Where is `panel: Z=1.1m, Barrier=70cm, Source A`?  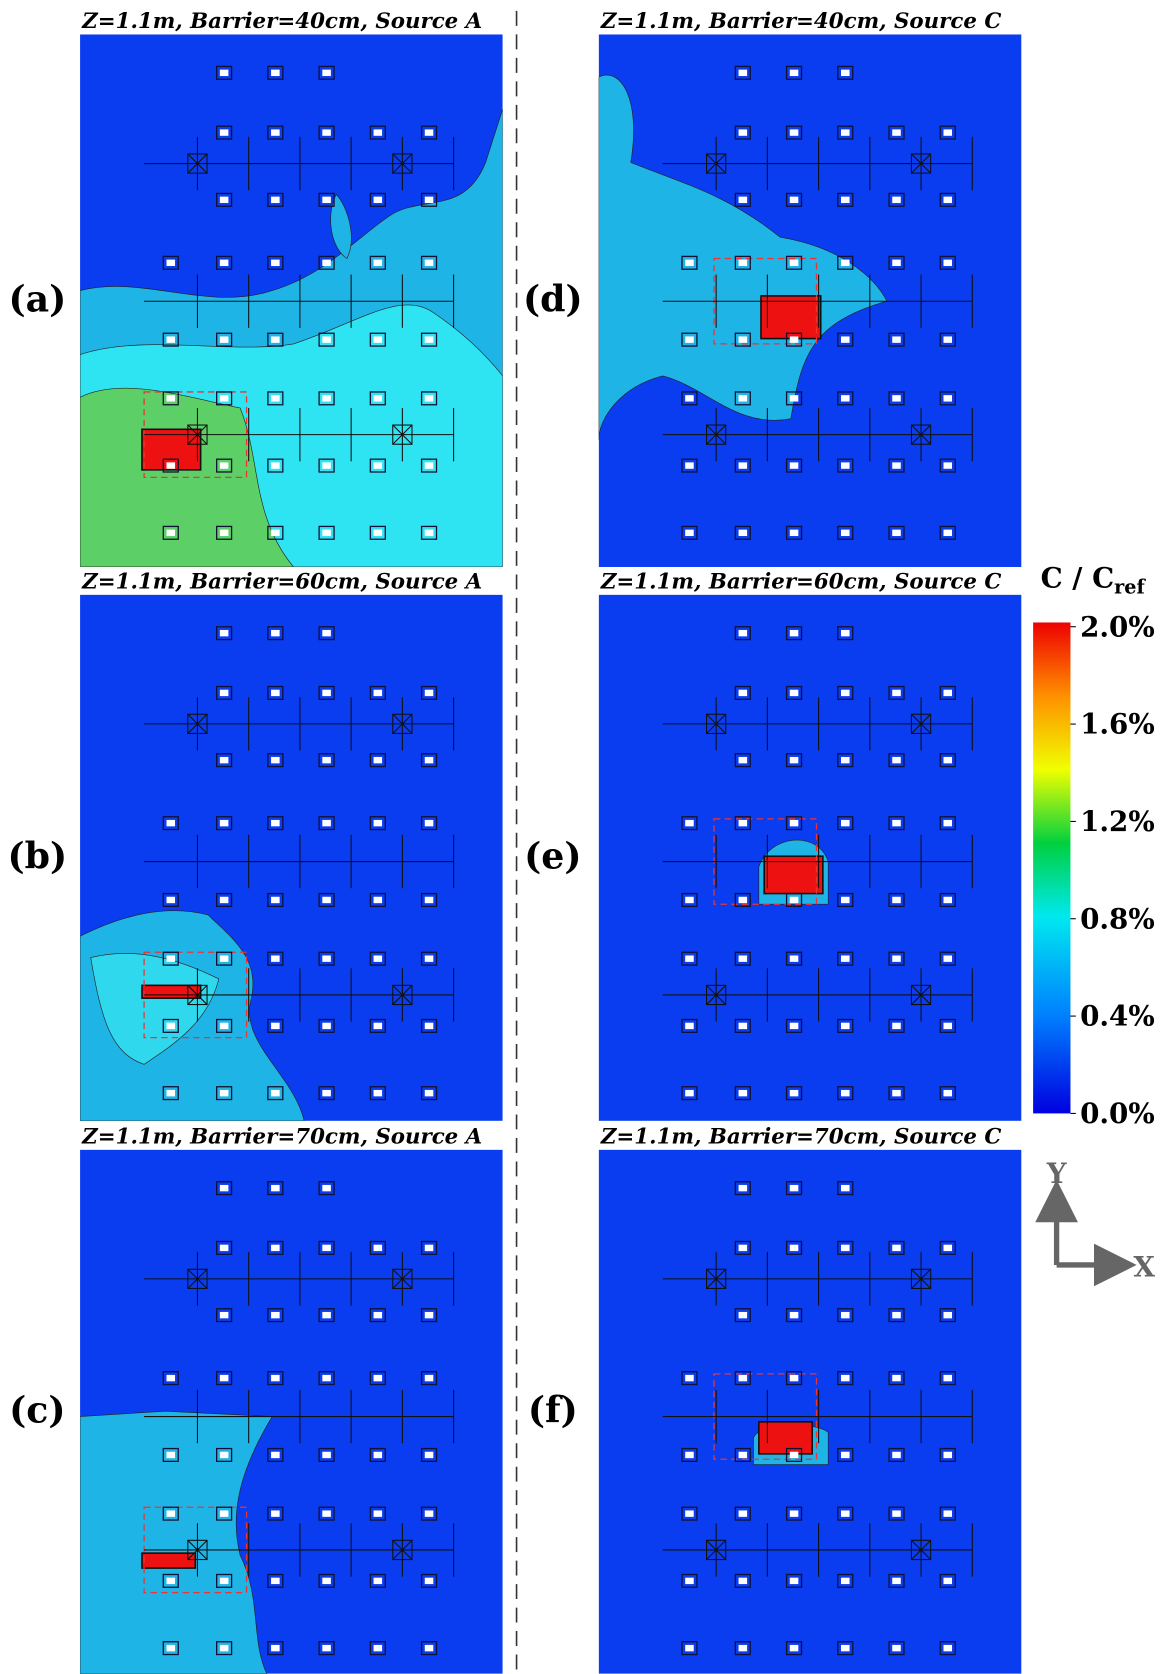 panel: Z=1.1m, Barrier=70cm, Source A is located at coordinates (291, 1399).